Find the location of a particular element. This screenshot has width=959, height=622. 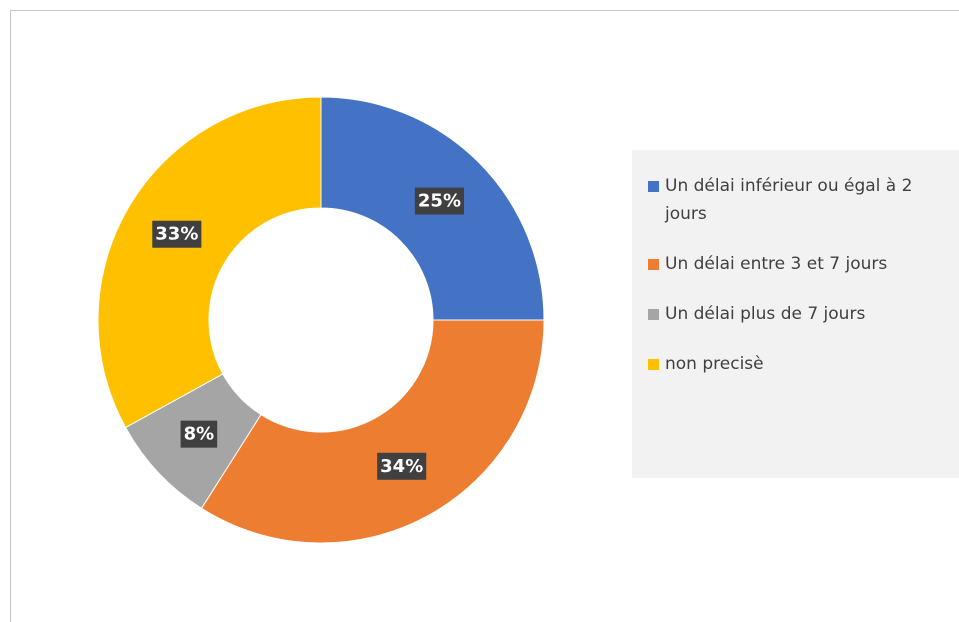

data-label-text: 8% is located at coordinates (199, 434).